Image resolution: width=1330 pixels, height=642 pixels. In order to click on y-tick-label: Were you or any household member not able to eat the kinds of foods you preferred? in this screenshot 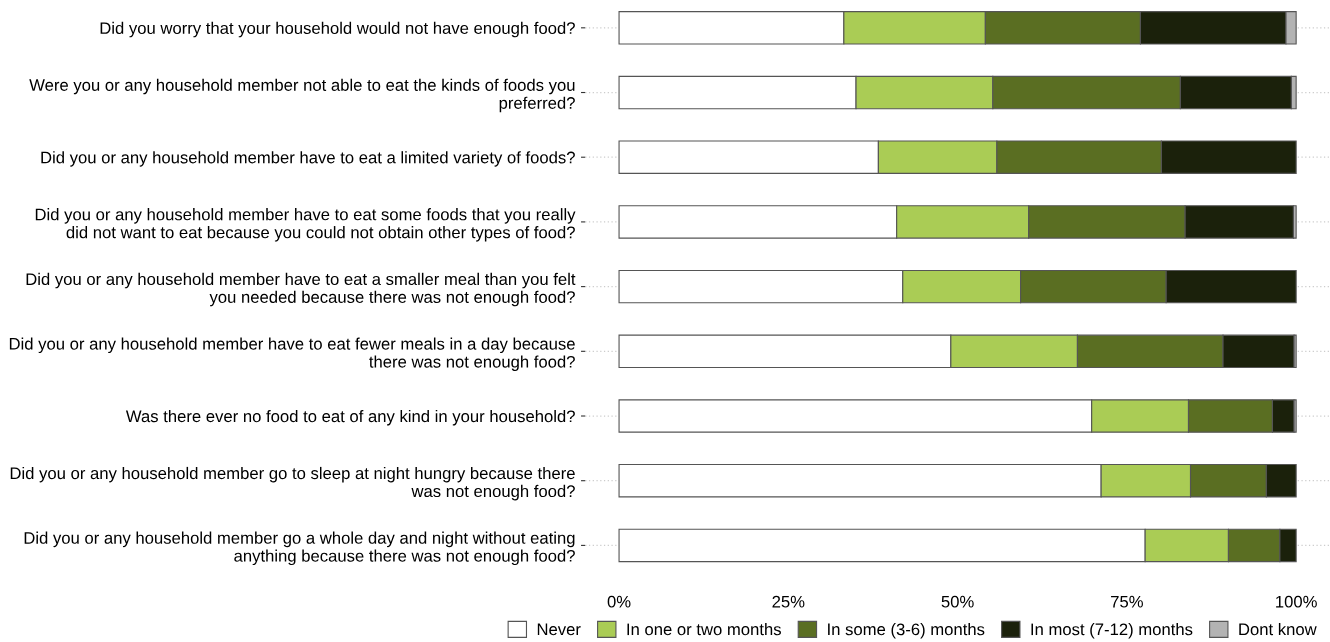, I will do `click(302, 95)`.